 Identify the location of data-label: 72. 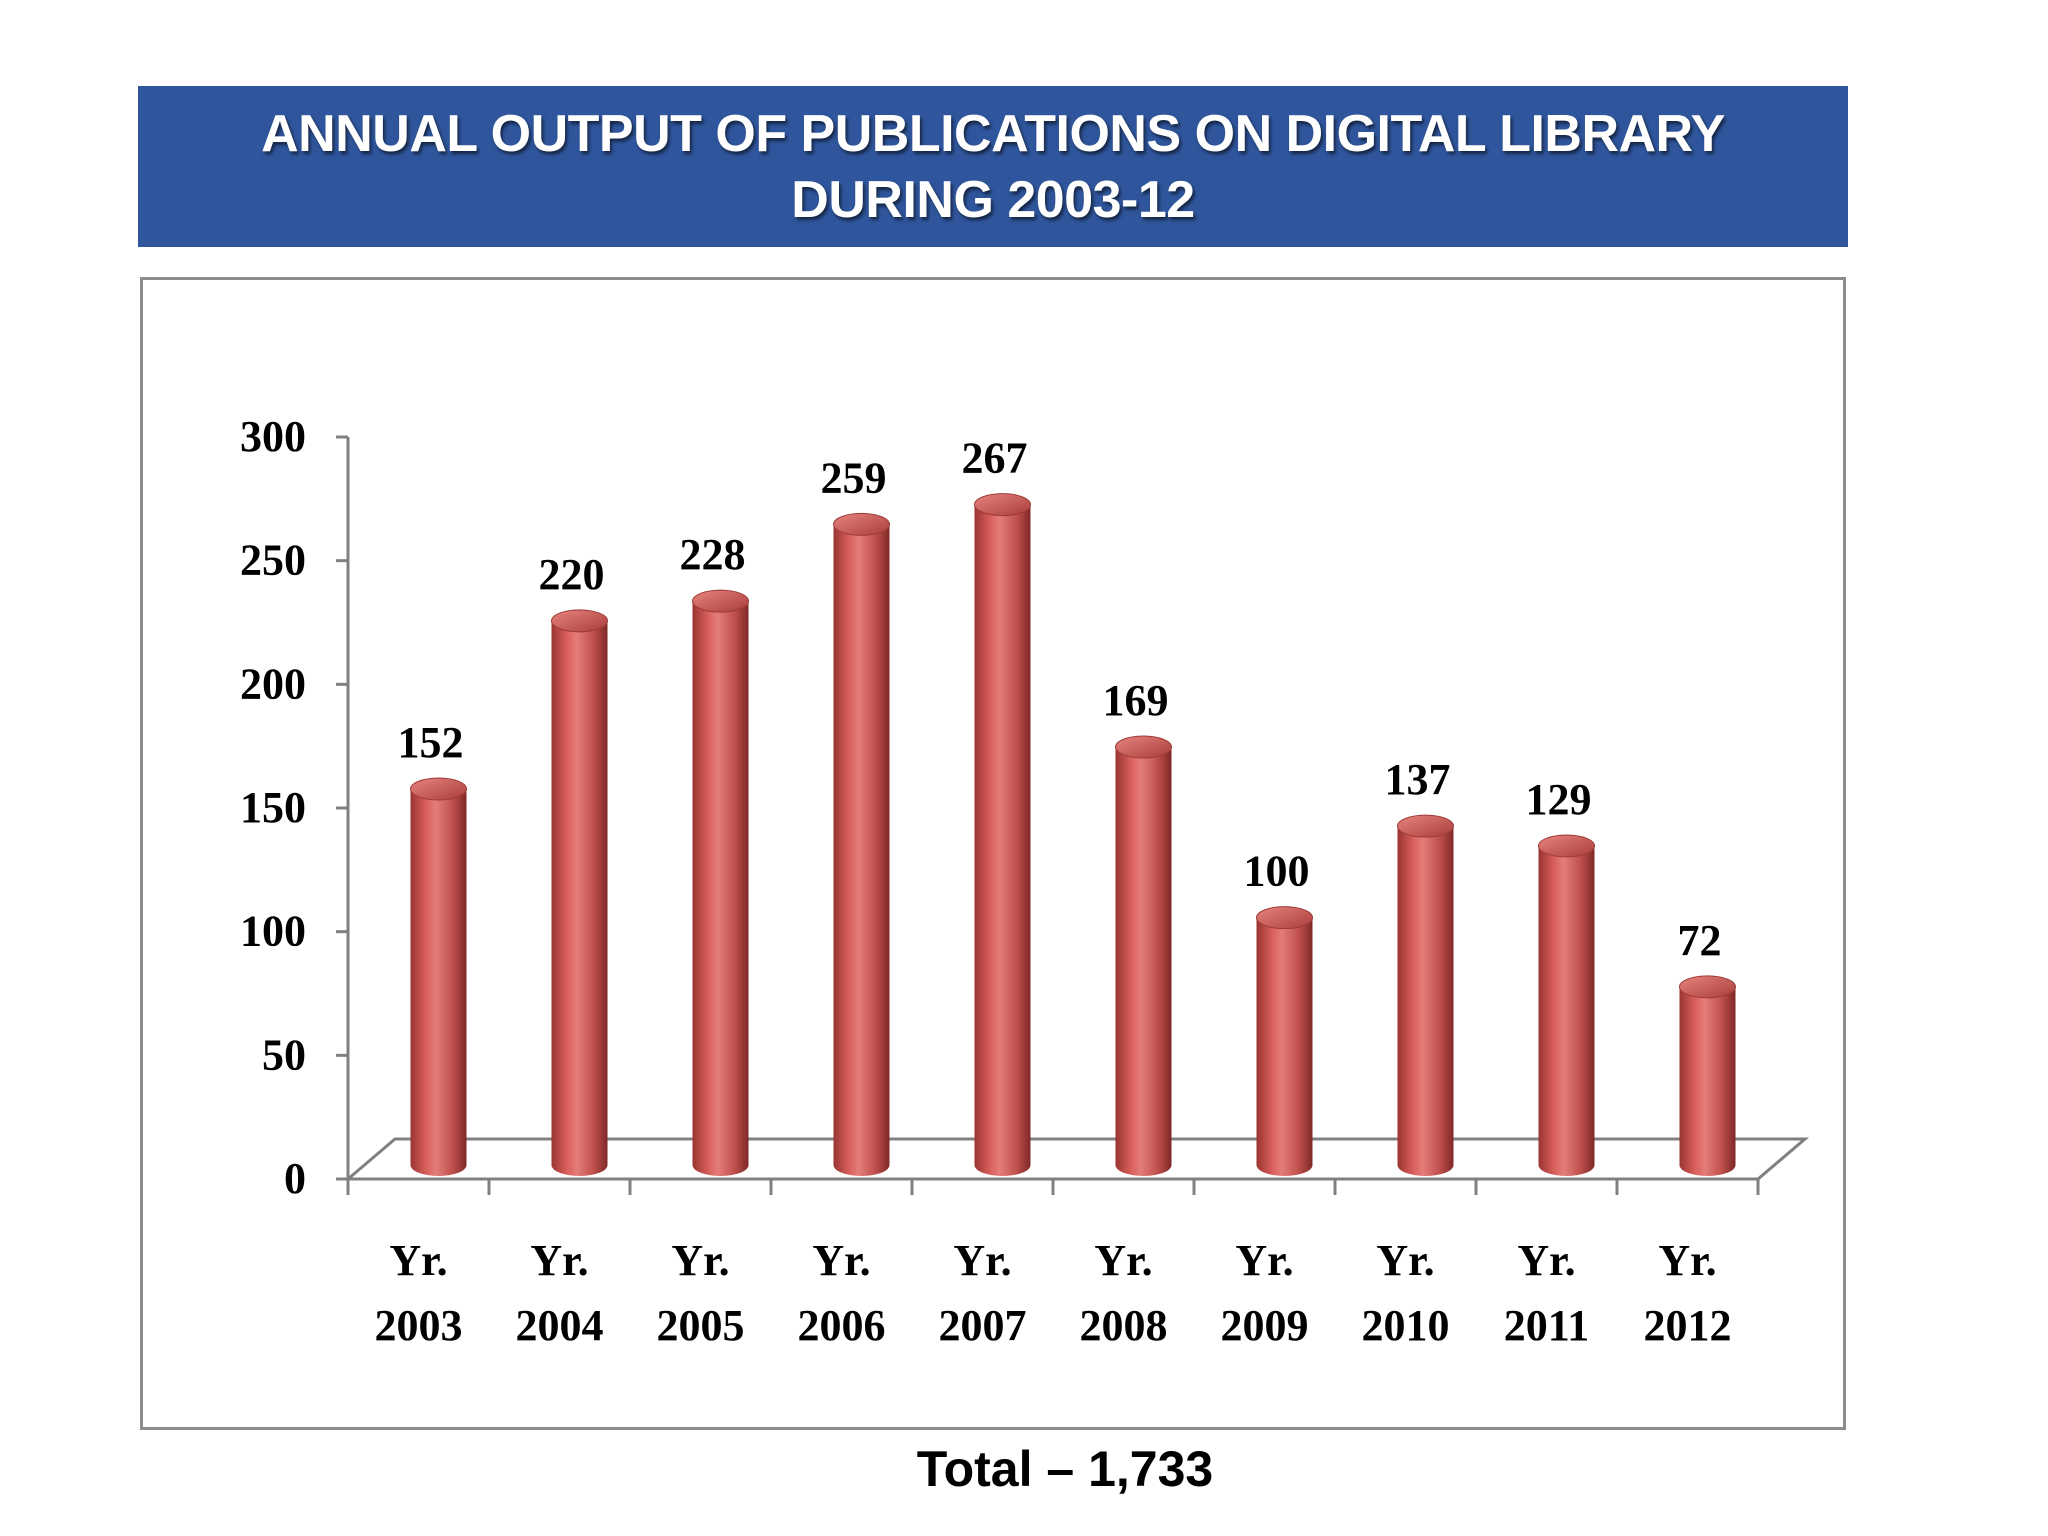
(1700, 940).